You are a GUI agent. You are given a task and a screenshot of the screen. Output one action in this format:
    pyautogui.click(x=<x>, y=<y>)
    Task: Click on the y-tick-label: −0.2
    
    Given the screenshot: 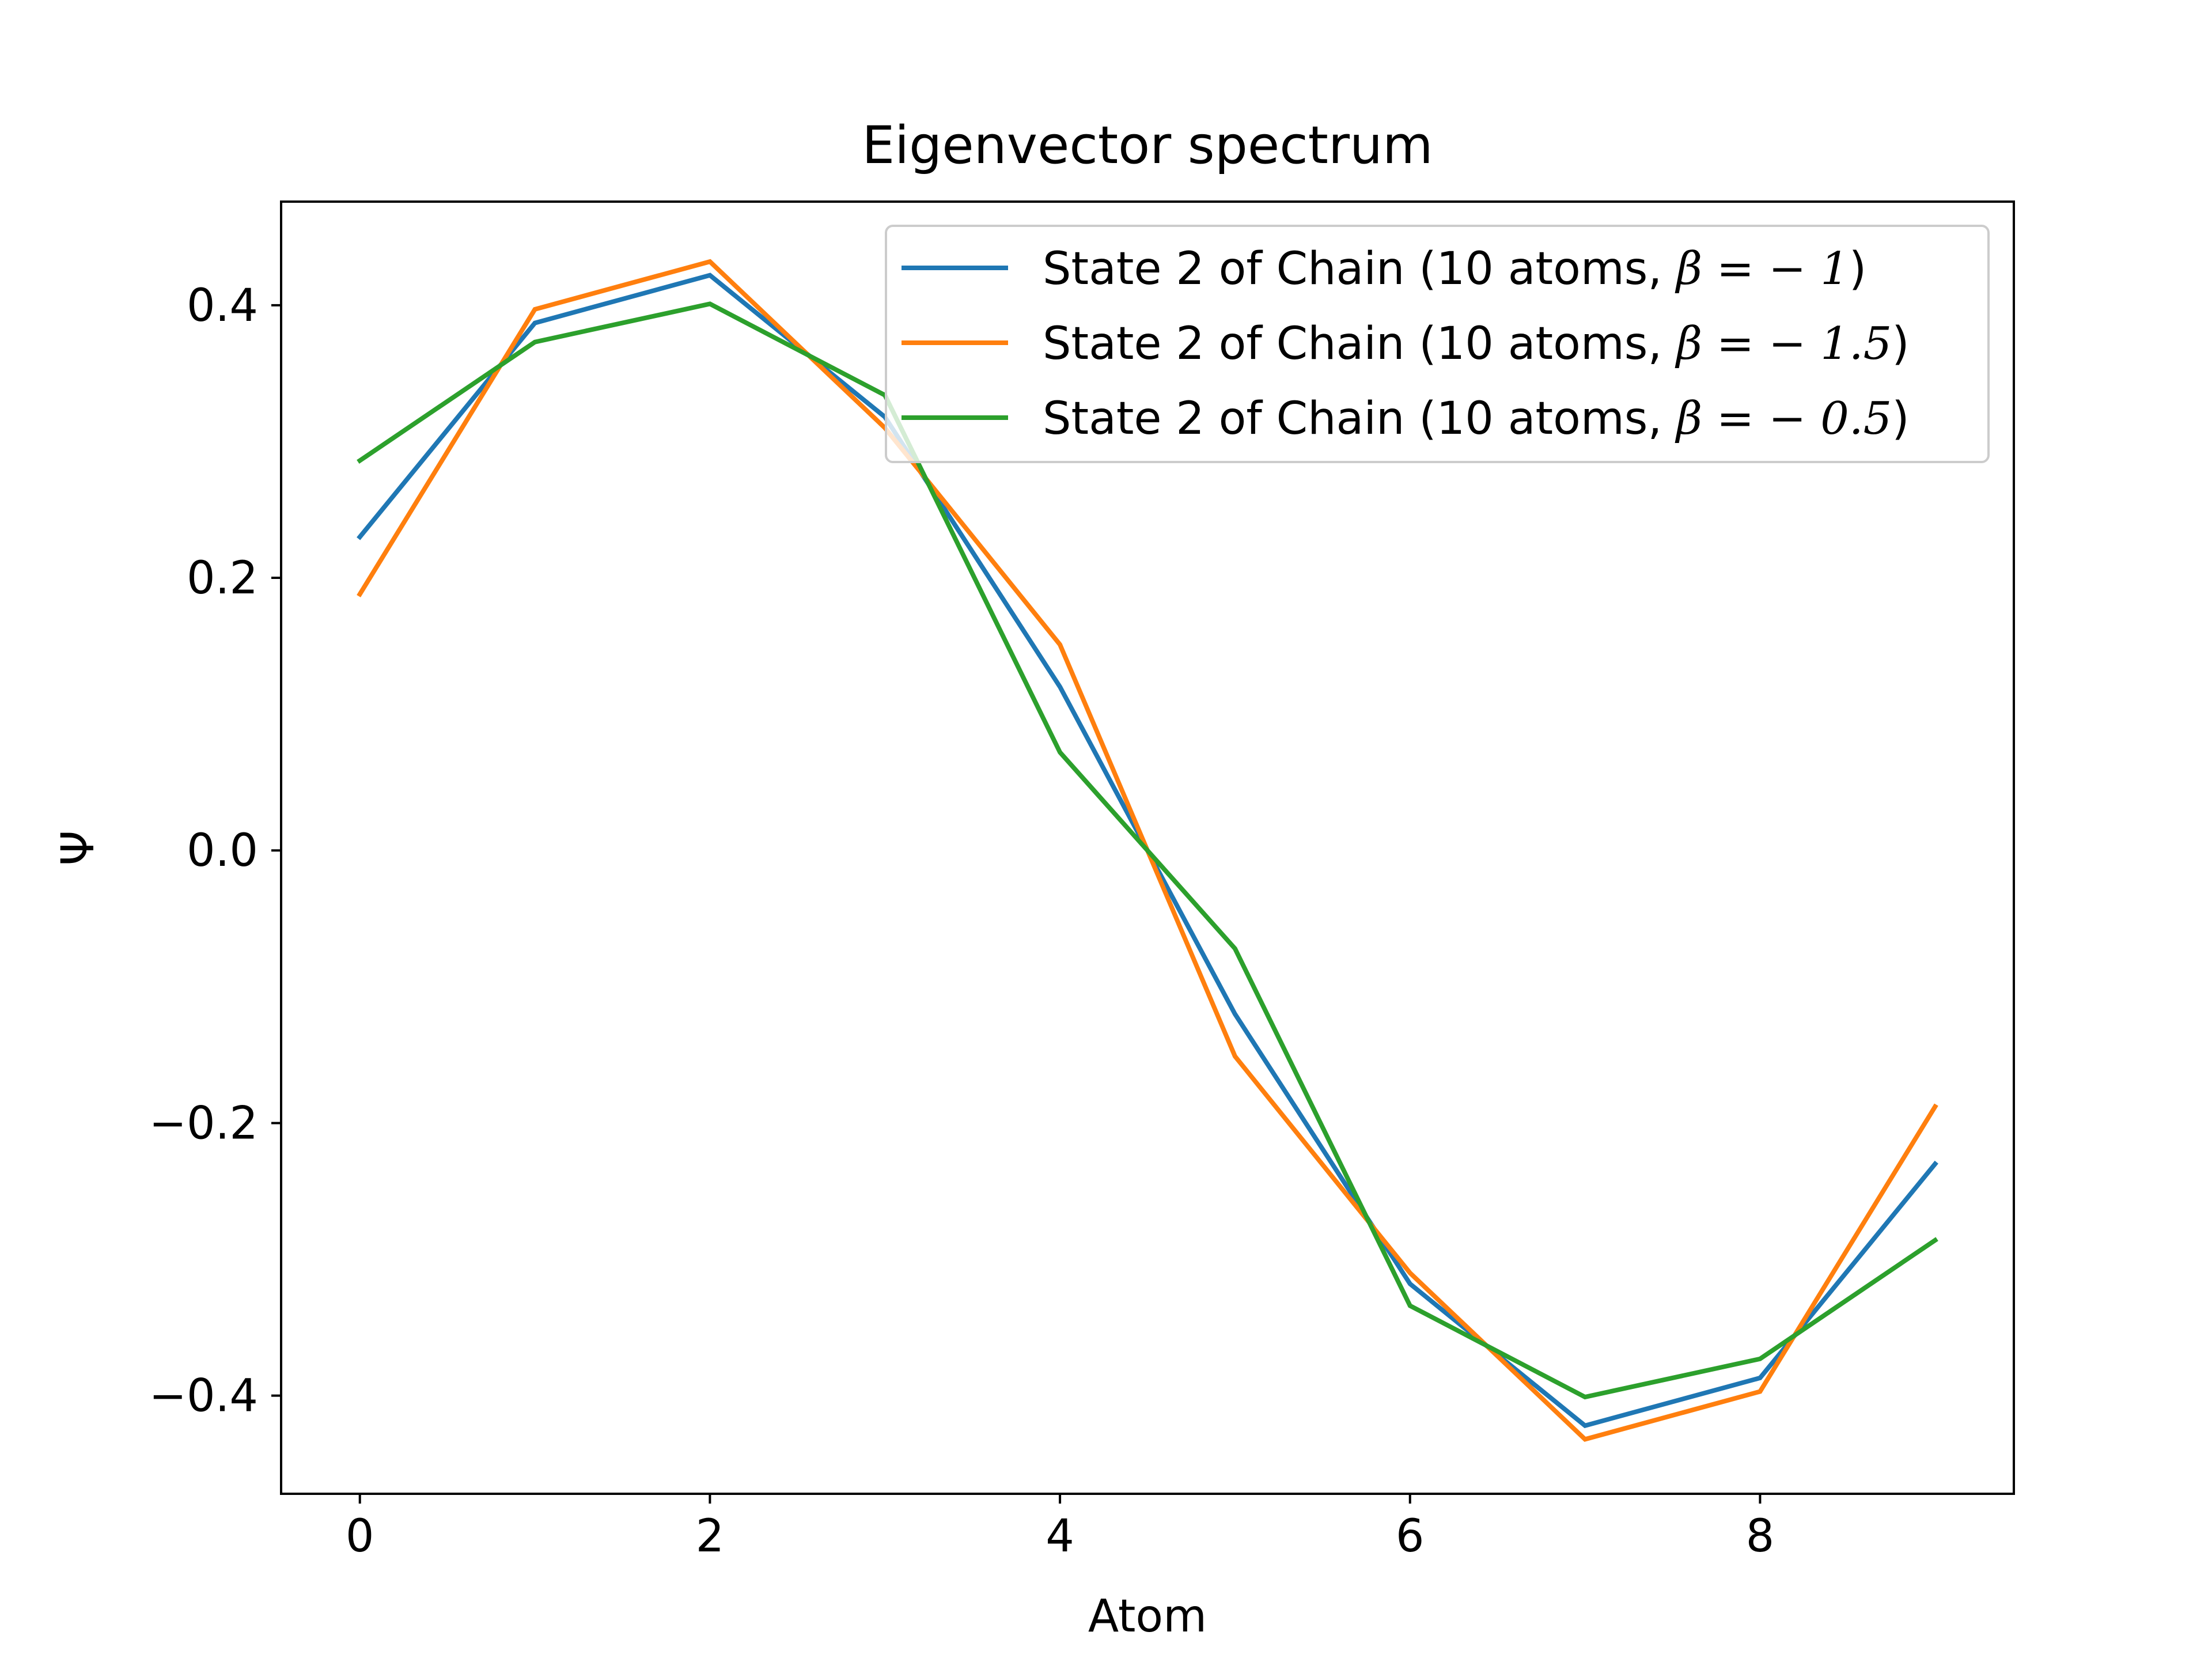 What is the action you would take?
    pyautogui.click(x=203, y=1123)
    